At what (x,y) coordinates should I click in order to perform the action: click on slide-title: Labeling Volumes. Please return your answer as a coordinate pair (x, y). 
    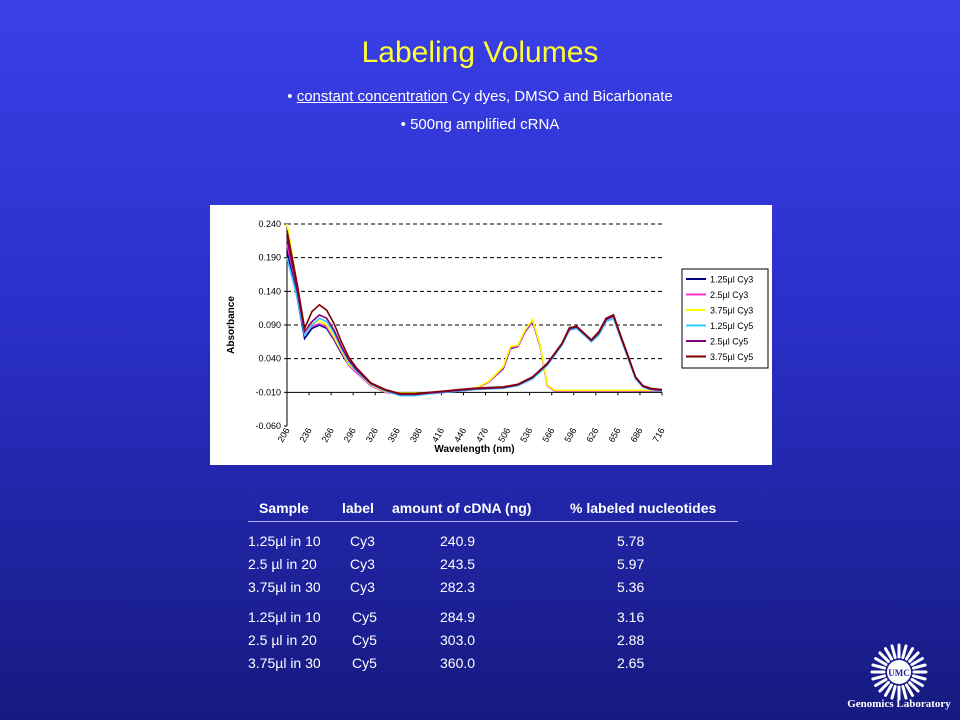
    Looking at the image, I should click on (480, 52).